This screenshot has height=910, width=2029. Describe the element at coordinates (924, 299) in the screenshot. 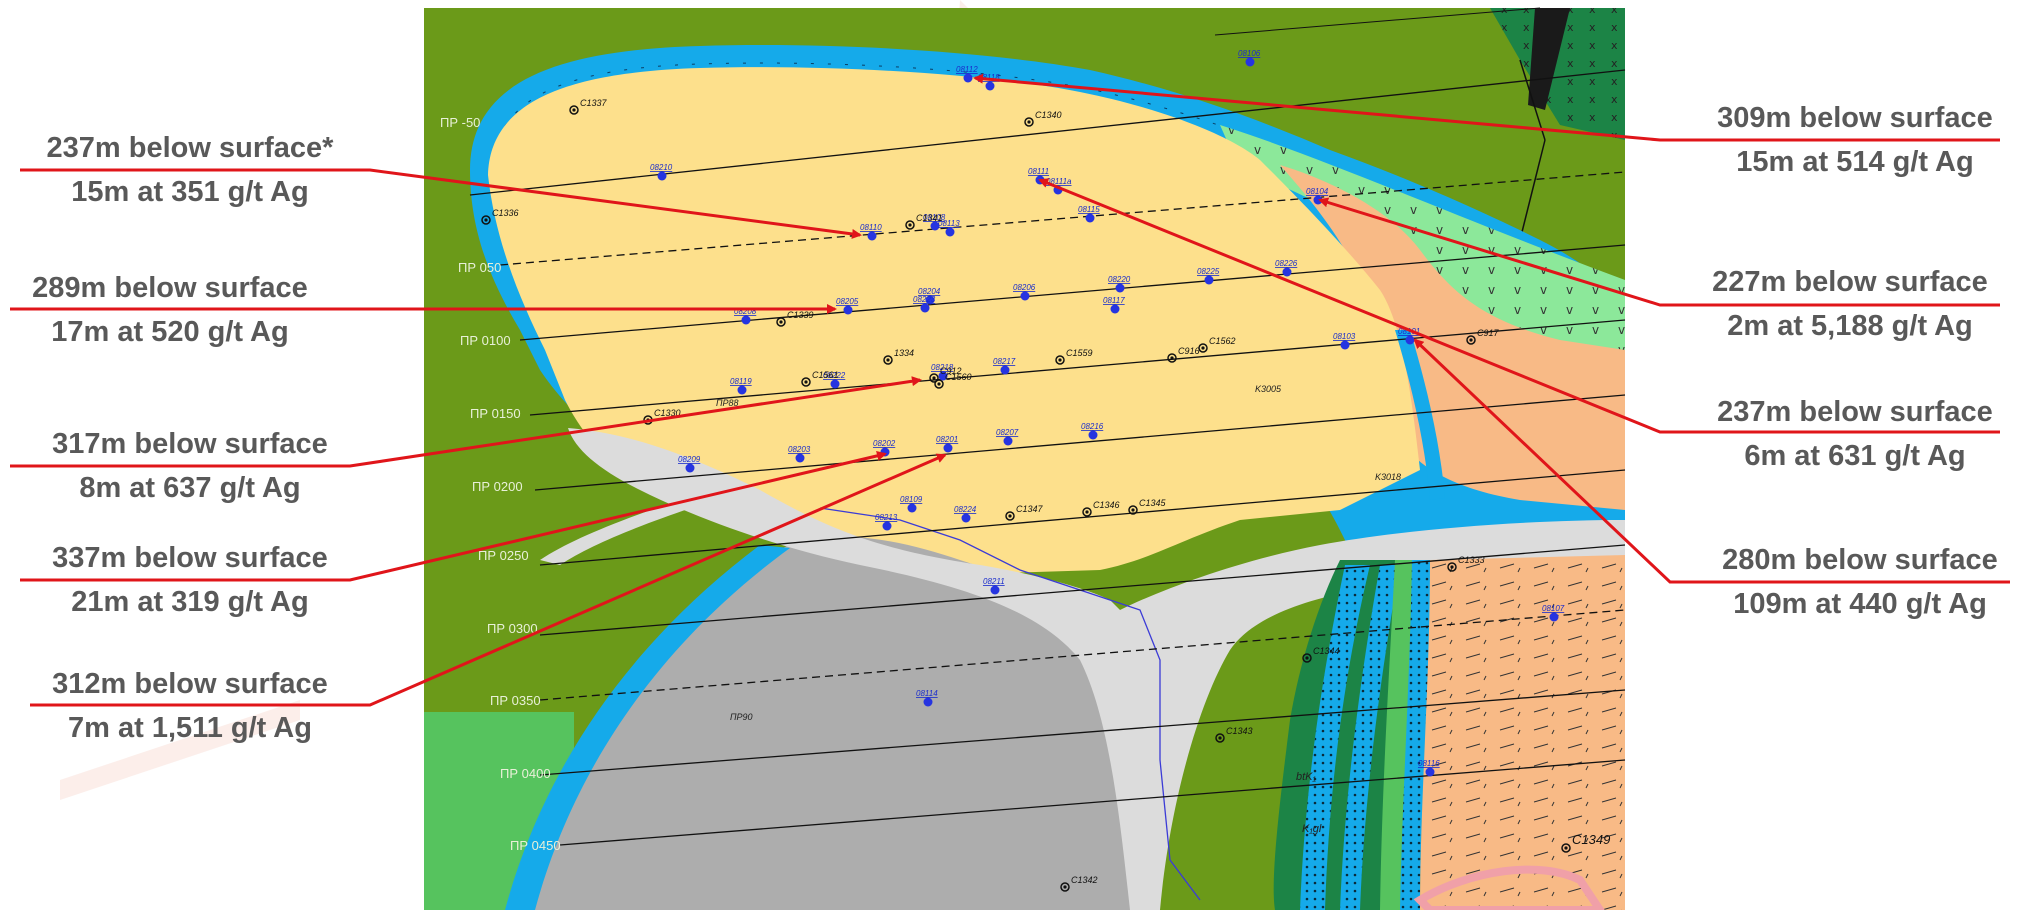

I see `drillhole-label: 08223` at that location.